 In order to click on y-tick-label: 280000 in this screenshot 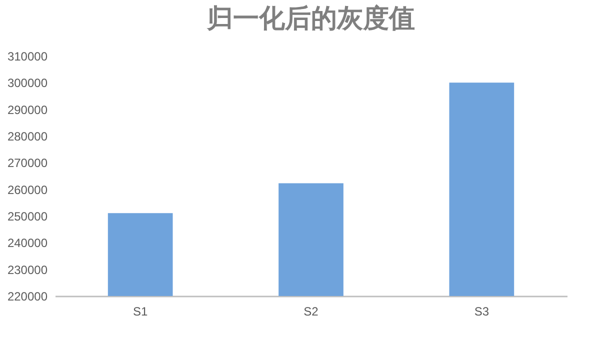, I will do `click(27, 137)`.